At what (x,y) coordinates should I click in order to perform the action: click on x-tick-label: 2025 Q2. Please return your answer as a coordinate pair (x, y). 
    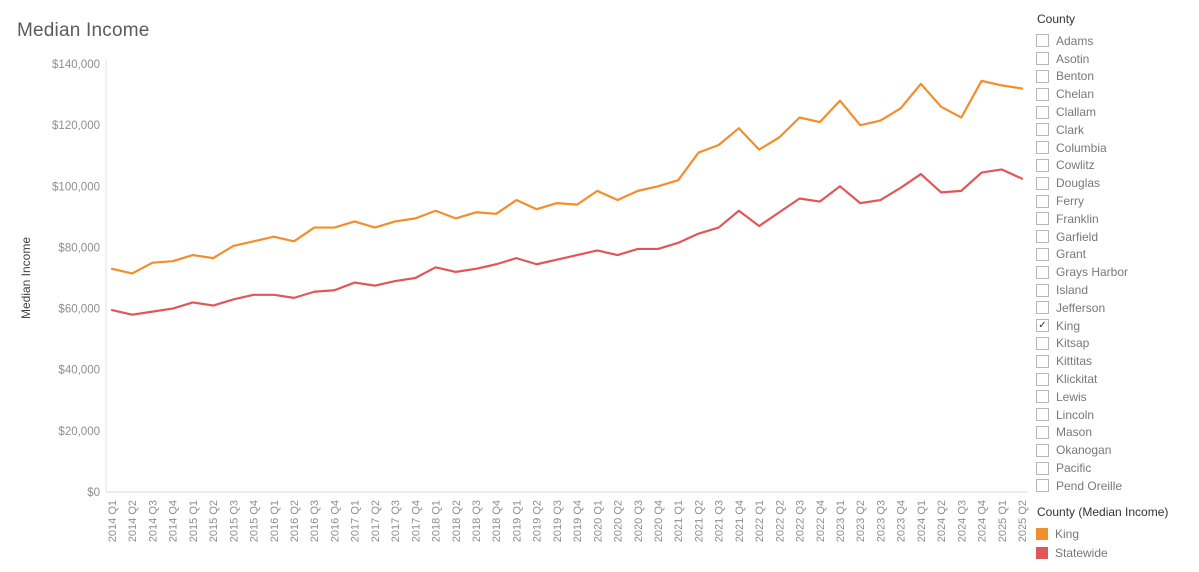
    Looking at the image, I should click on (1023, 521).